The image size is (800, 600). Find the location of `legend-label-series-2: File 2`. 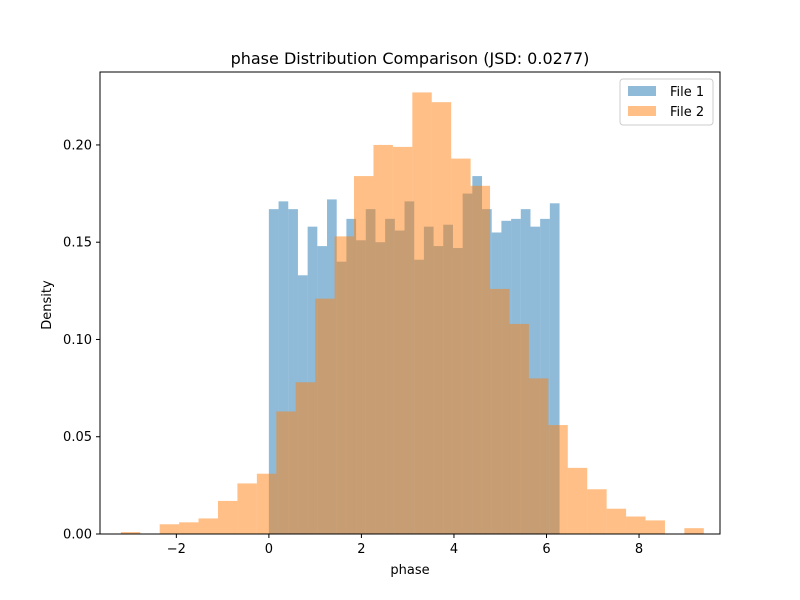

legend-label-series-2: File 2 is located at coordinates (687, 112).